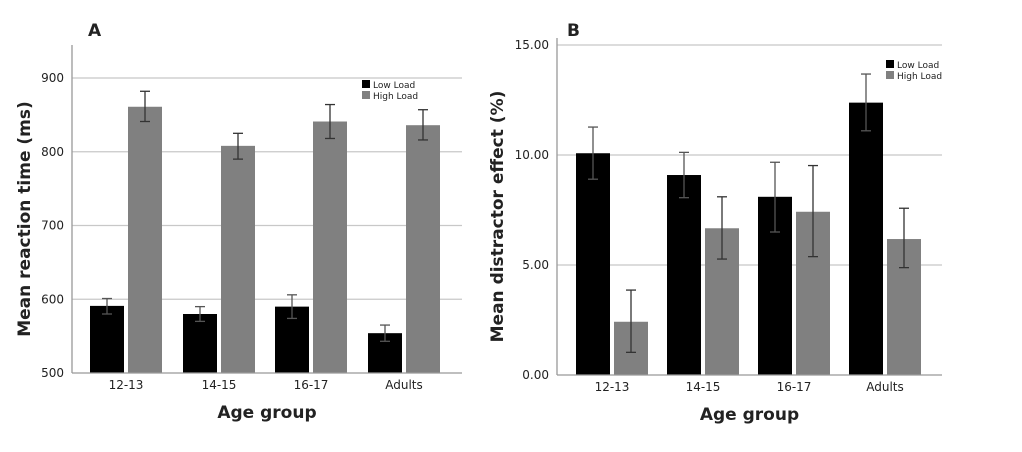 This screenshot has height=452, width=1022. What do you see at coordinates (52, 152) in the screenshot?
I see `y-tick-label: 800` at bounding box center [52, 152].